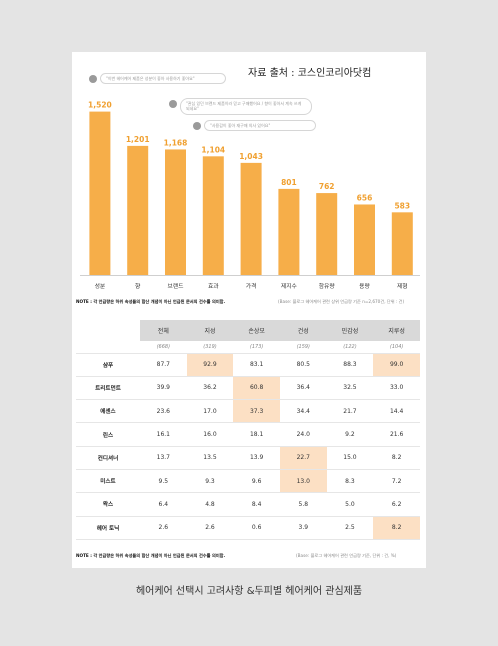 The width and height of the screenshot is (498, 646). Describe the element at coordinates (163, 434) in the screenshot. I see `table-cell: 16.1` at that location.